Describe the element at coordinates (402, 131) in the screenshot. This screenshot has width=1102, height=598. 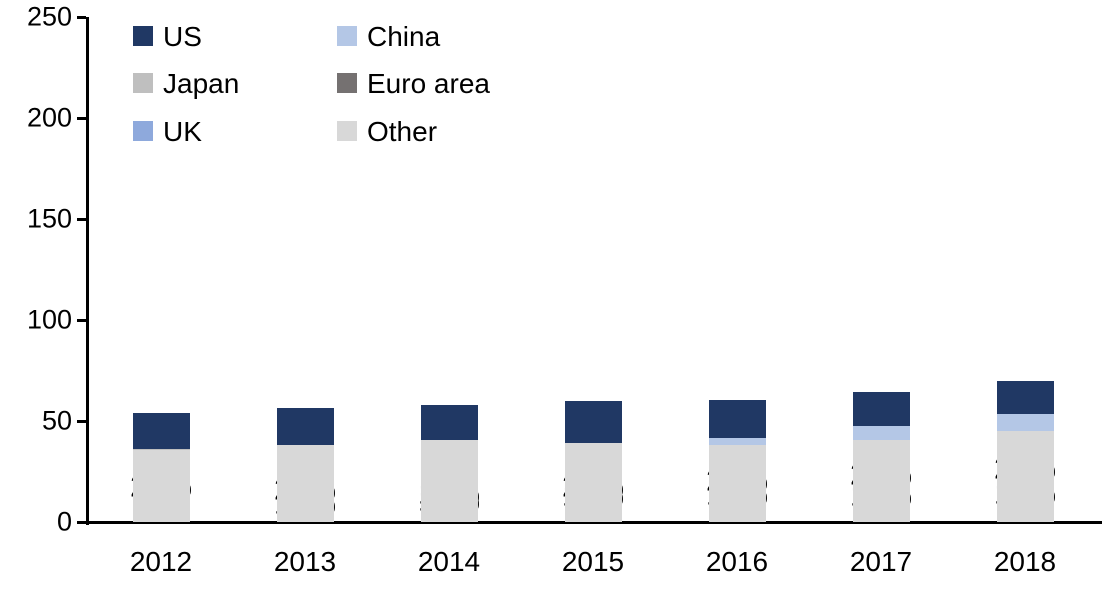
I see `legend-label-other: Other` at that location.